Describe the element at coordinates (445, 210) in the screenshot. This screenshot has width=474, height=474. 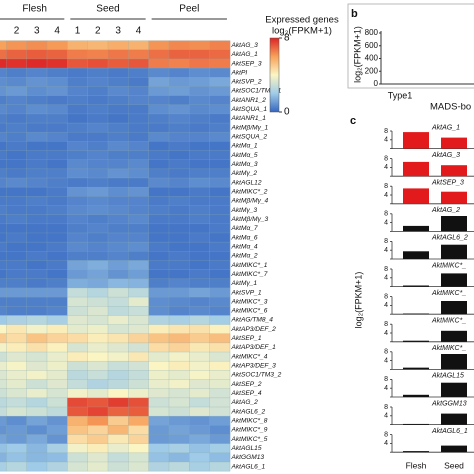
I see `panel-name: AktAG_2` at that location.